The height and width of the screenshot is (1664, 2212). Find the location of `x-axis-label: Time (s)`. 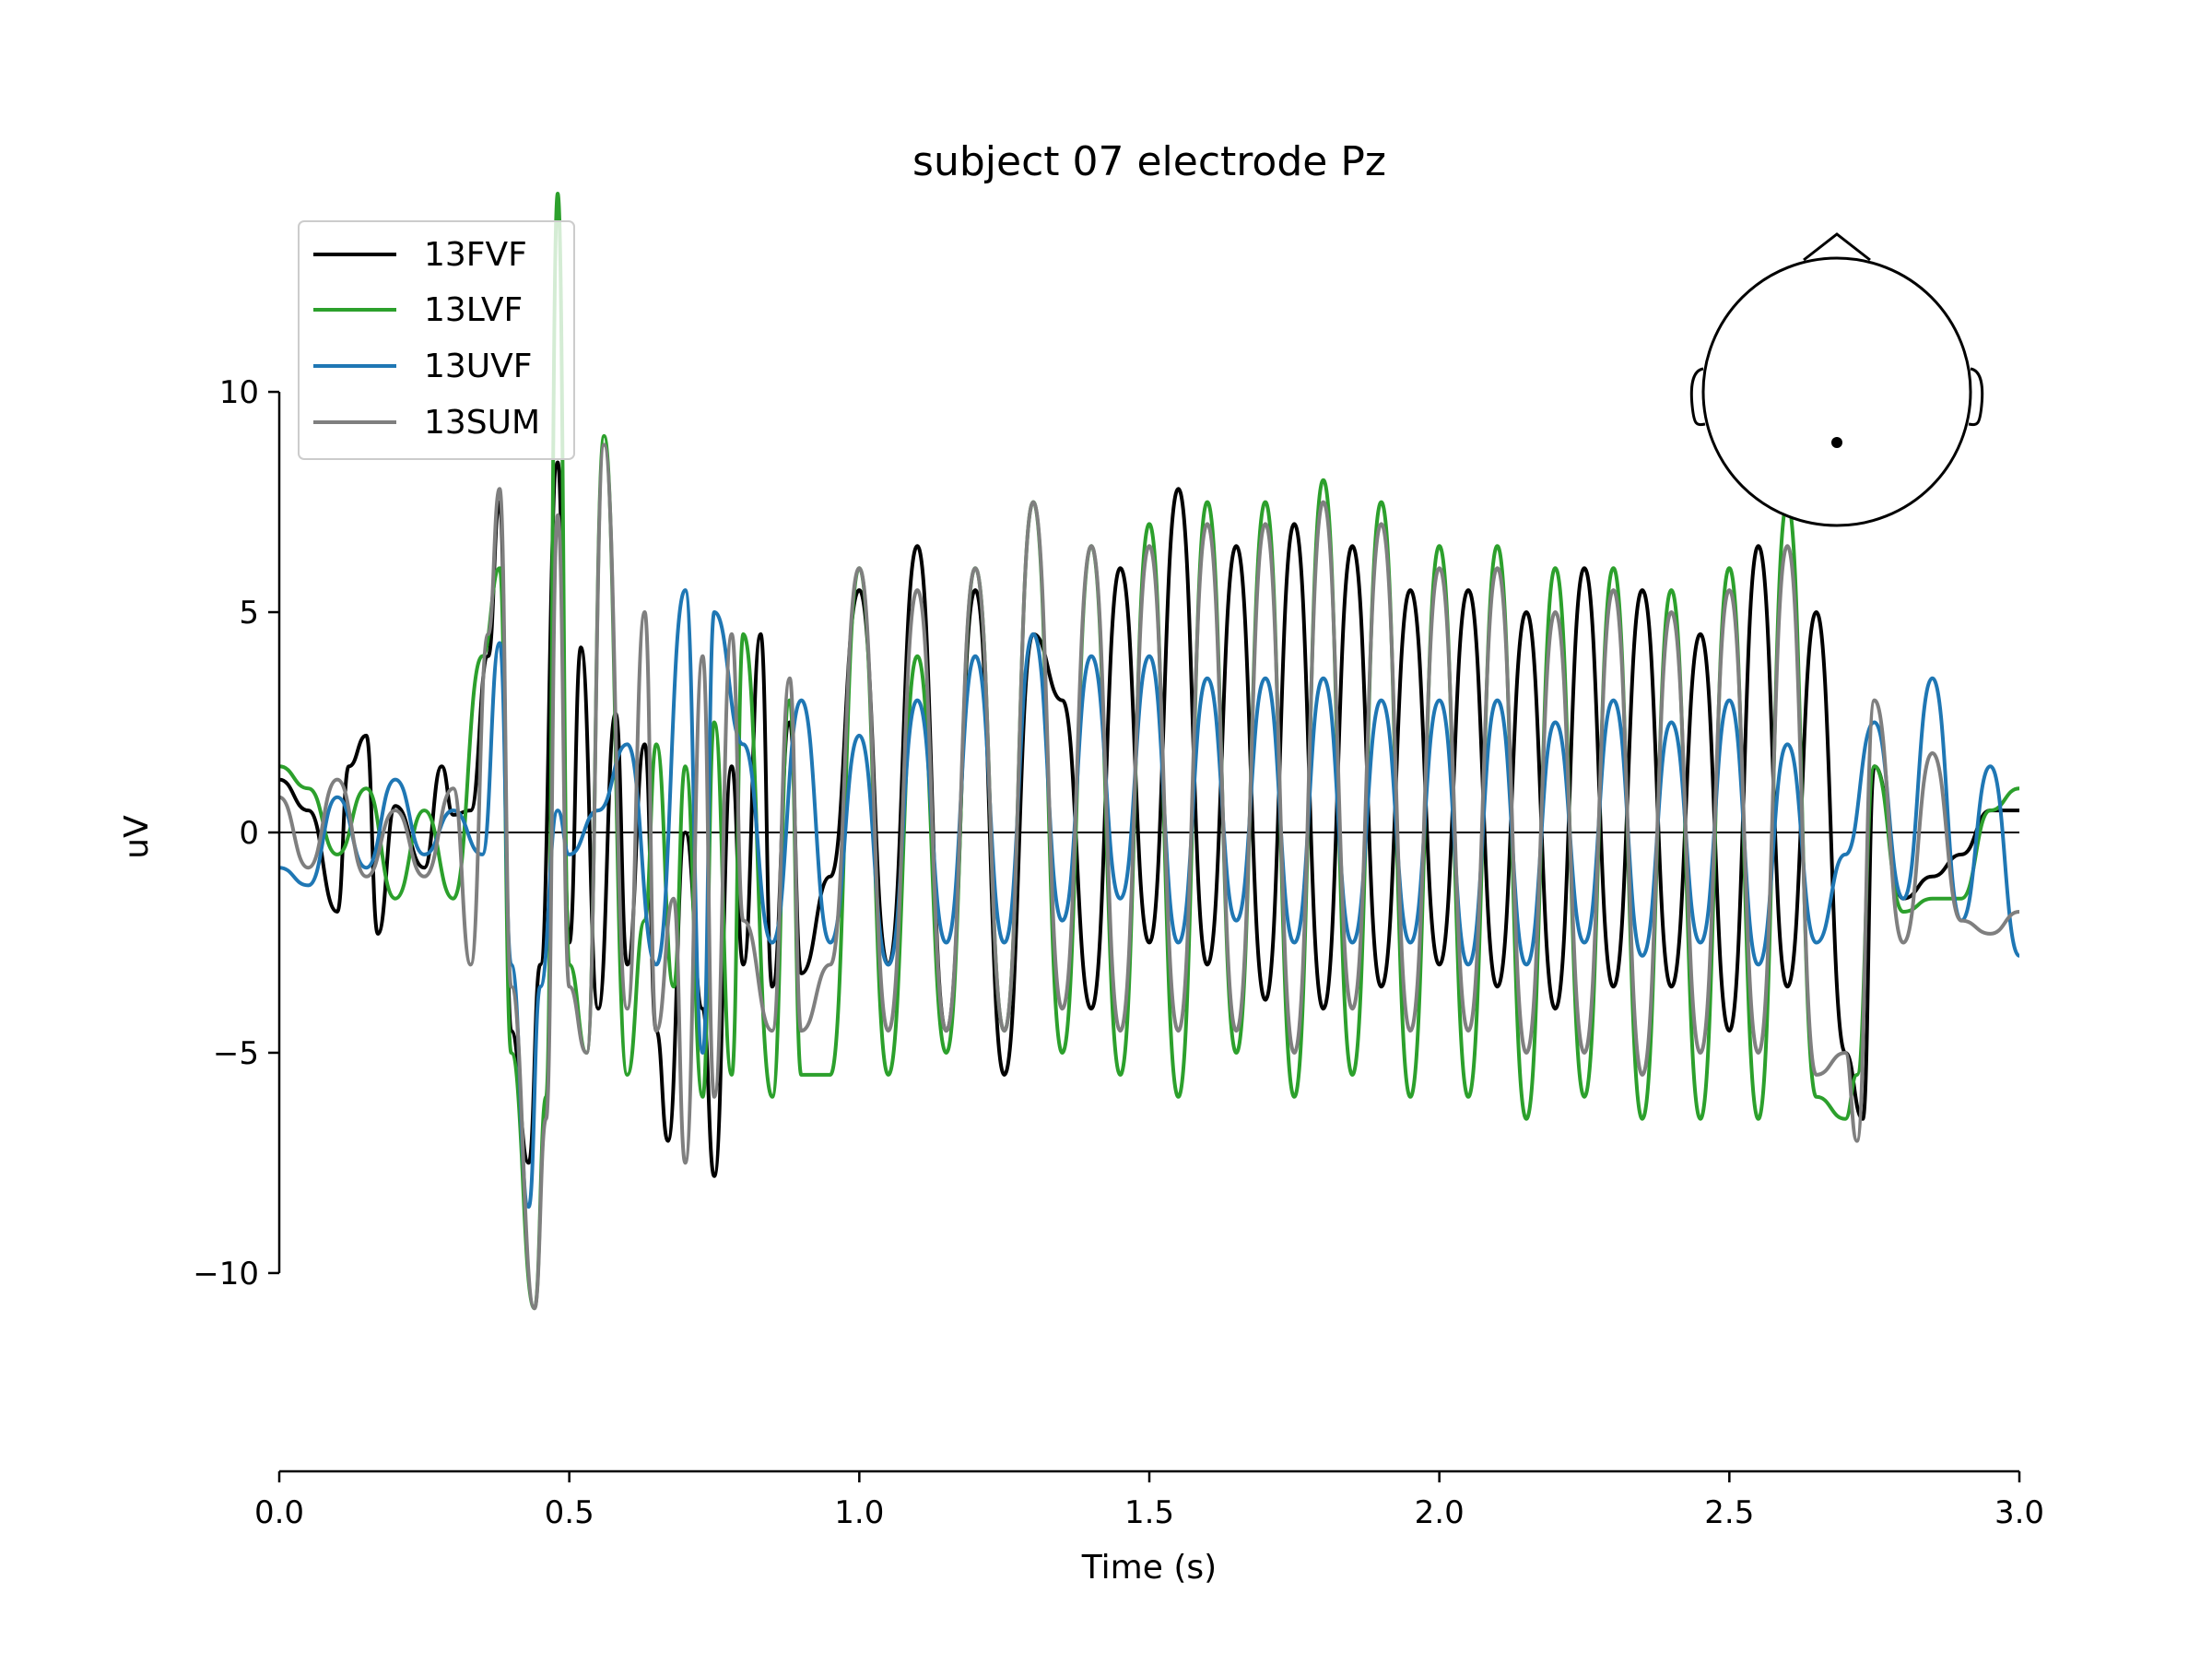

x-axis-label: Time (s) is located at coordinates (1149, 1568).